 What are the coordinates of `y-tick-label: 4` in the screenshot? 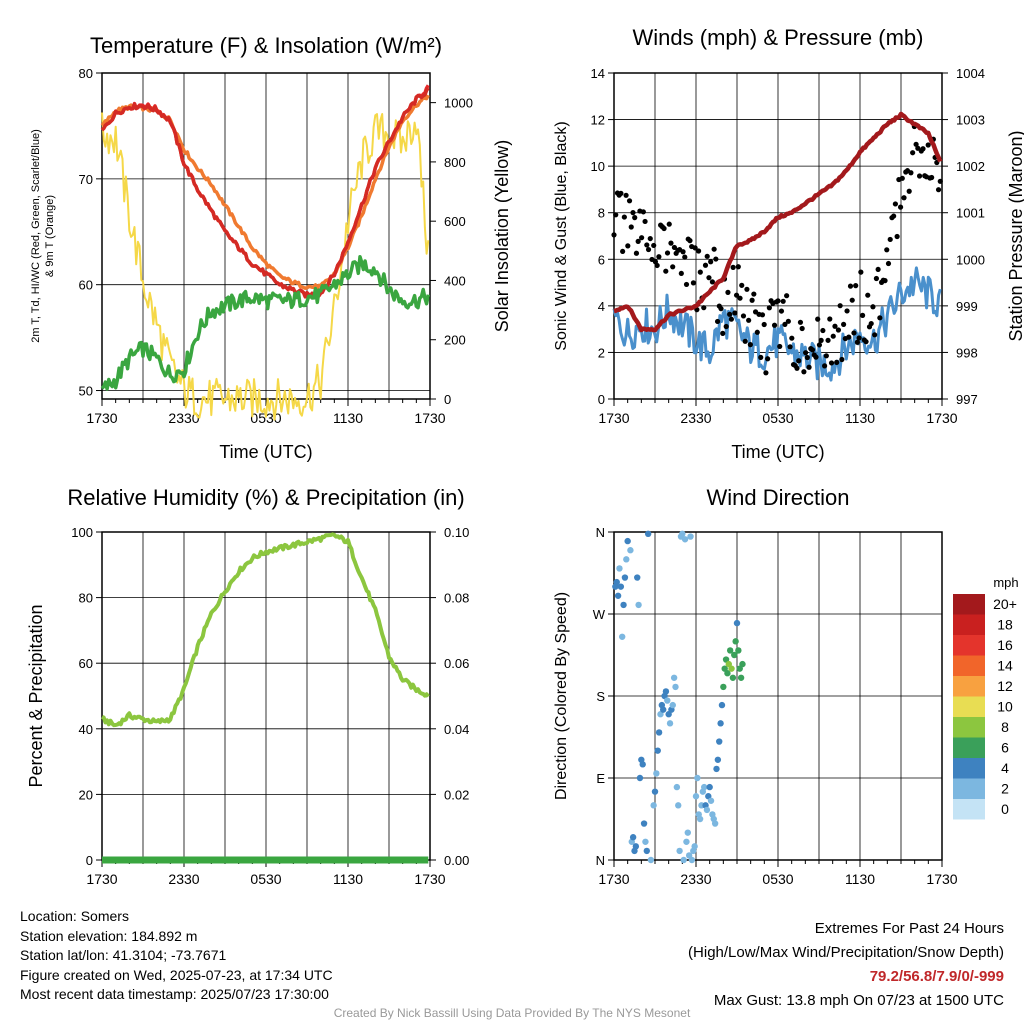 It's located at (601, 306).